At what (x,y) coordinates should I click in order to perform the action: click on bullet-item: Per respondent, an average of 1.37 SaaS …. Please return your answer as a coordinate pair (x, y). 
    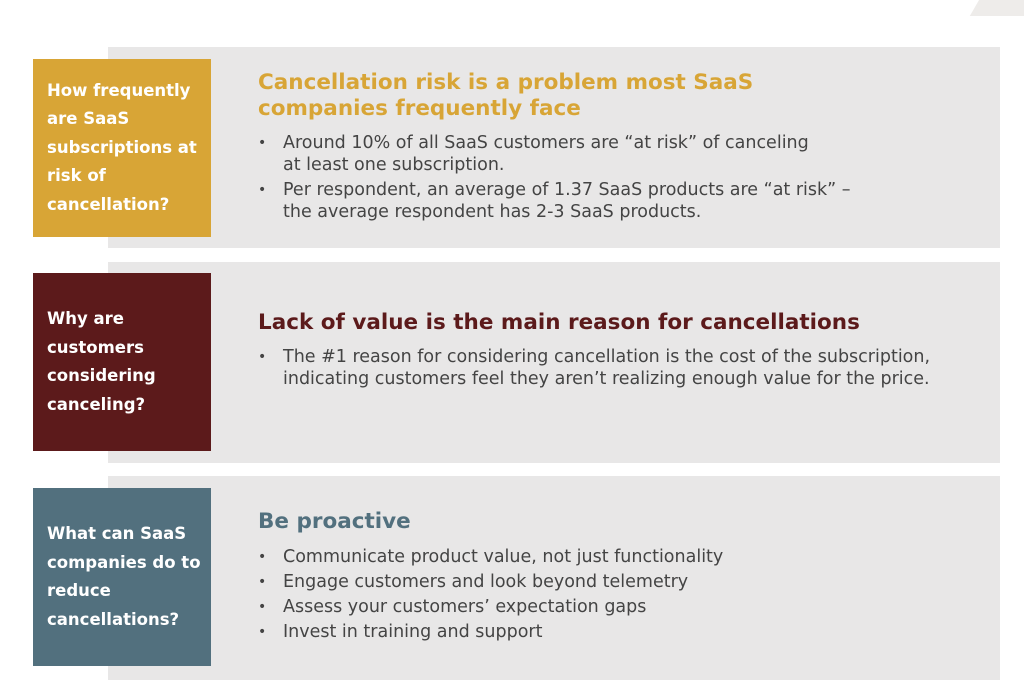
    Looking at the image, I should click on (558, 201).